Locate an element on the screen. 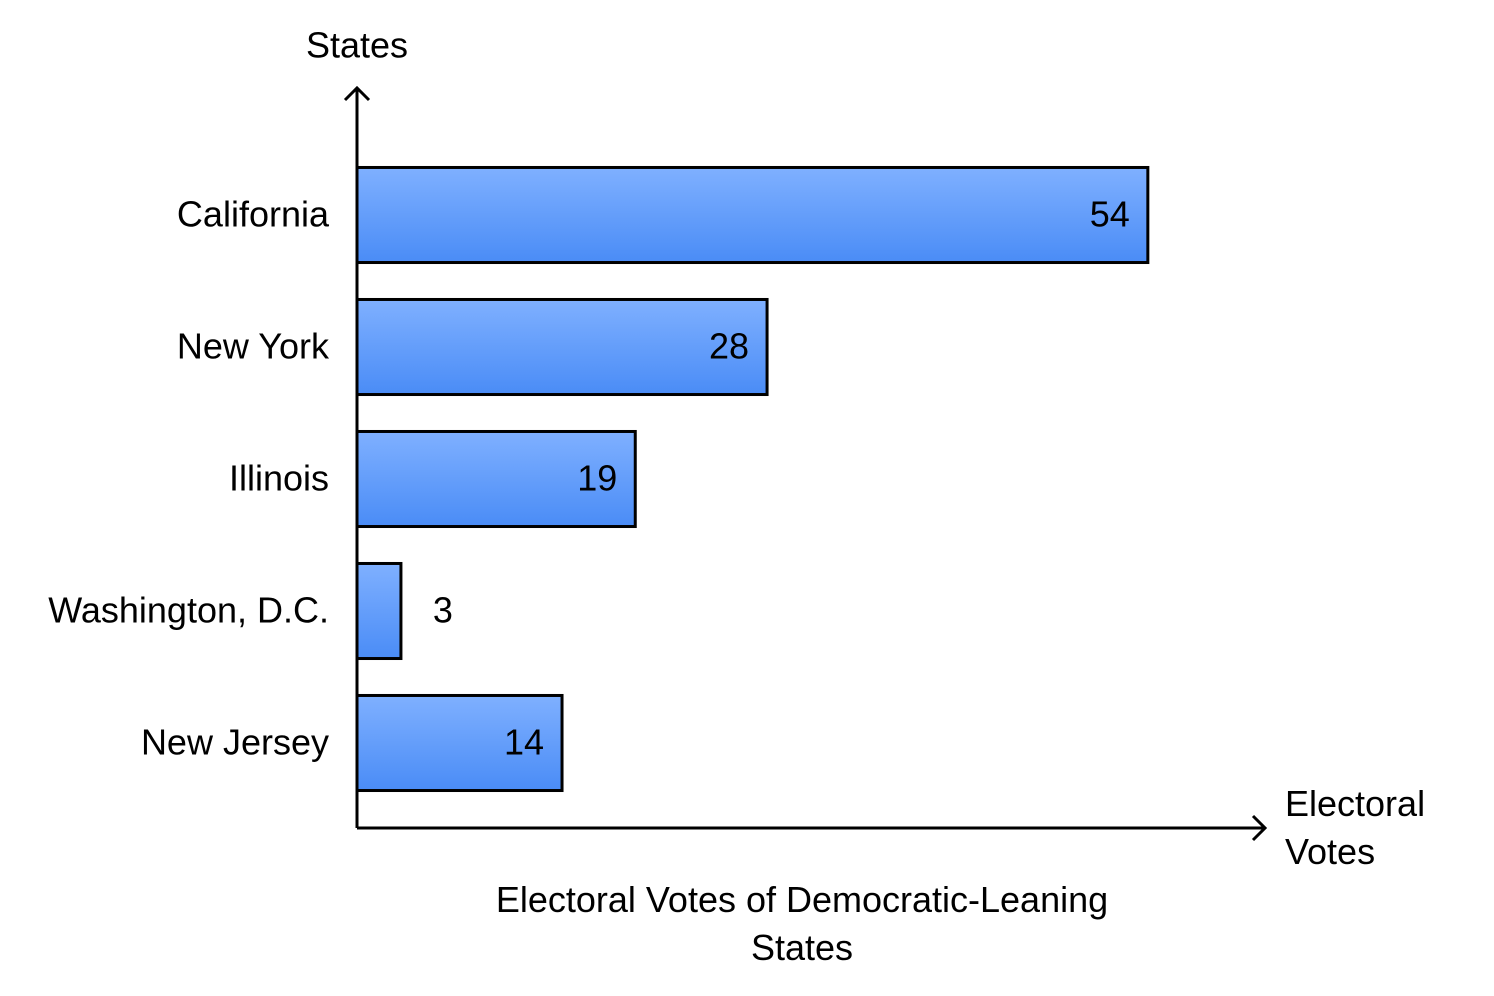 The height and width of the screenshot is (996, 1494). value-label: 3 is located at coordinates (443, 610).